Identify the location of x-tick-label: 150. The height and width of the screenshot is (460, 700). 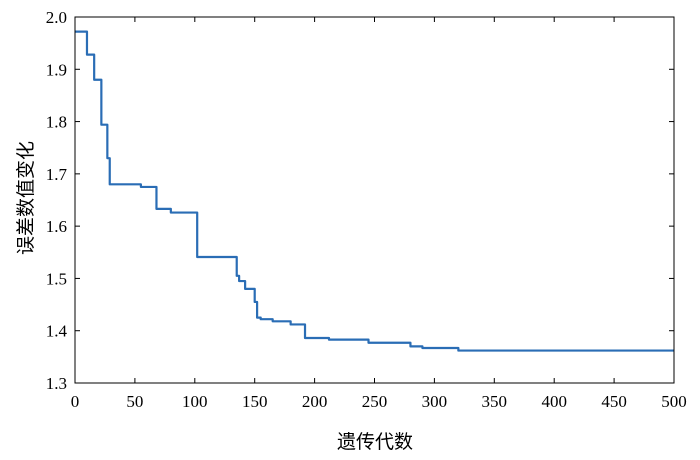
(255, 401).